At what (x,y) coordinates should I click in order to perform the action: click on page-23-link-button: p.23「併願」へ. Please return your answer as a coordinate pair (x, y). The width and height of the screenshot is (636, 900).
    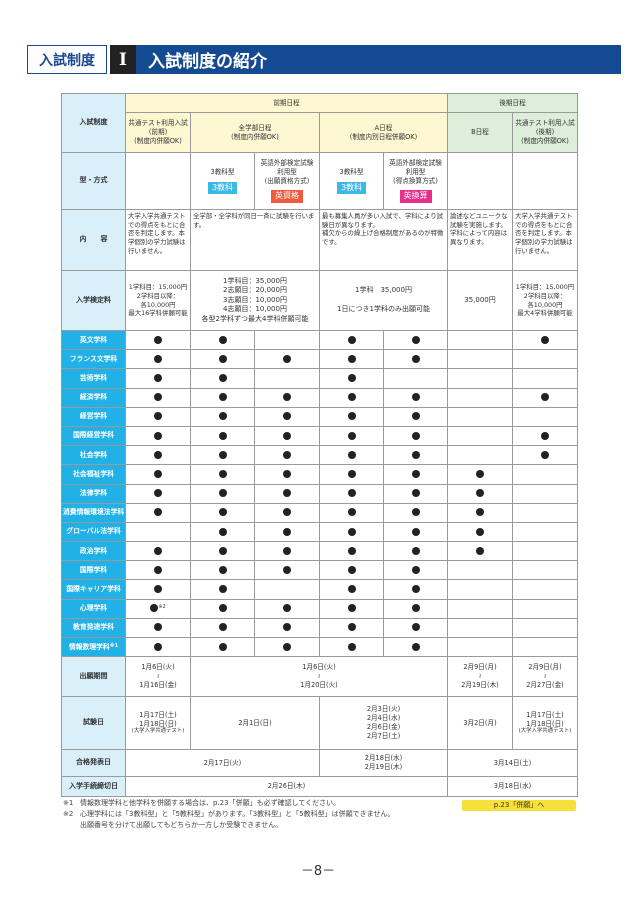
    Looking at the image, I should click on (519, 805).